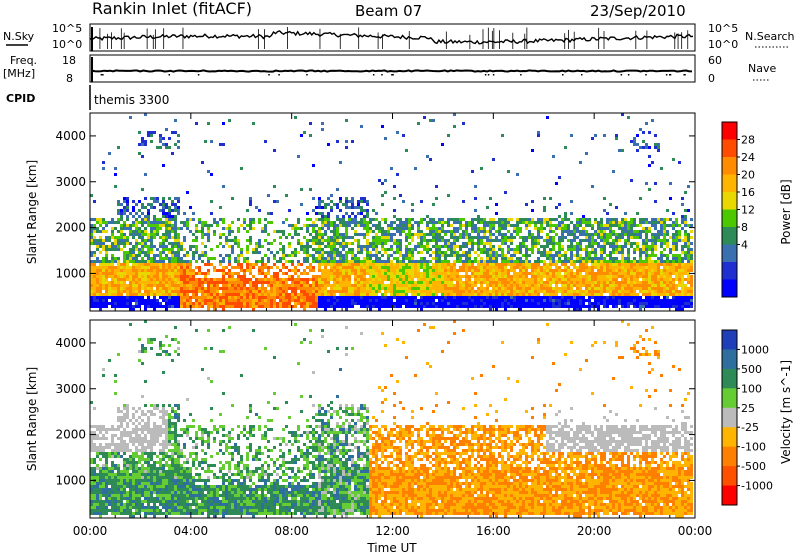 This screenshot has height=554, width=800. What do you see at coordinates (399, 37) in the screenshot?
I see `nsky-panel: N.Sky 10^5 10^0 10^5 10^0 N.Search` at bounding box center [399, 37].